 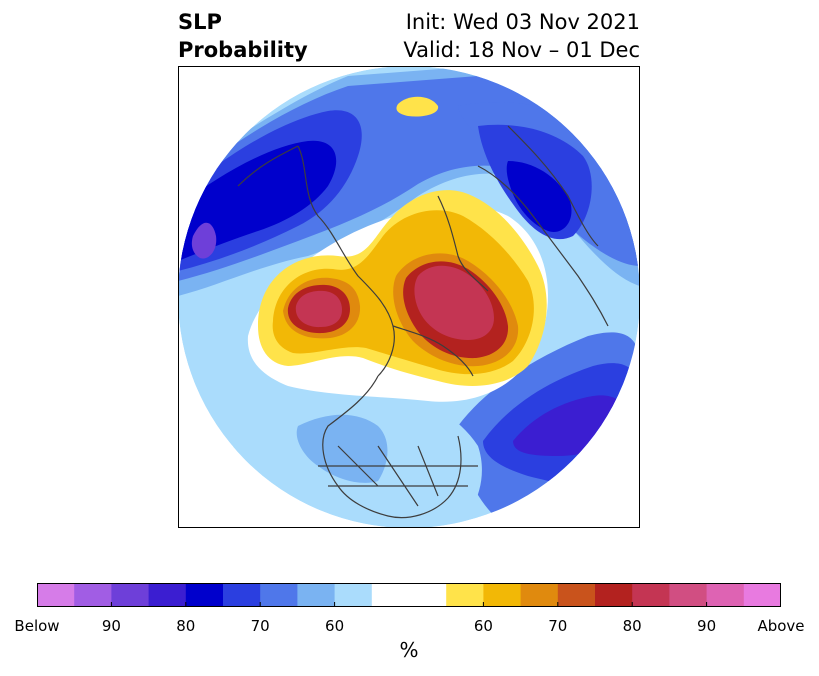 I want to click on title-variable: SLP, so click(x=200, y=22).